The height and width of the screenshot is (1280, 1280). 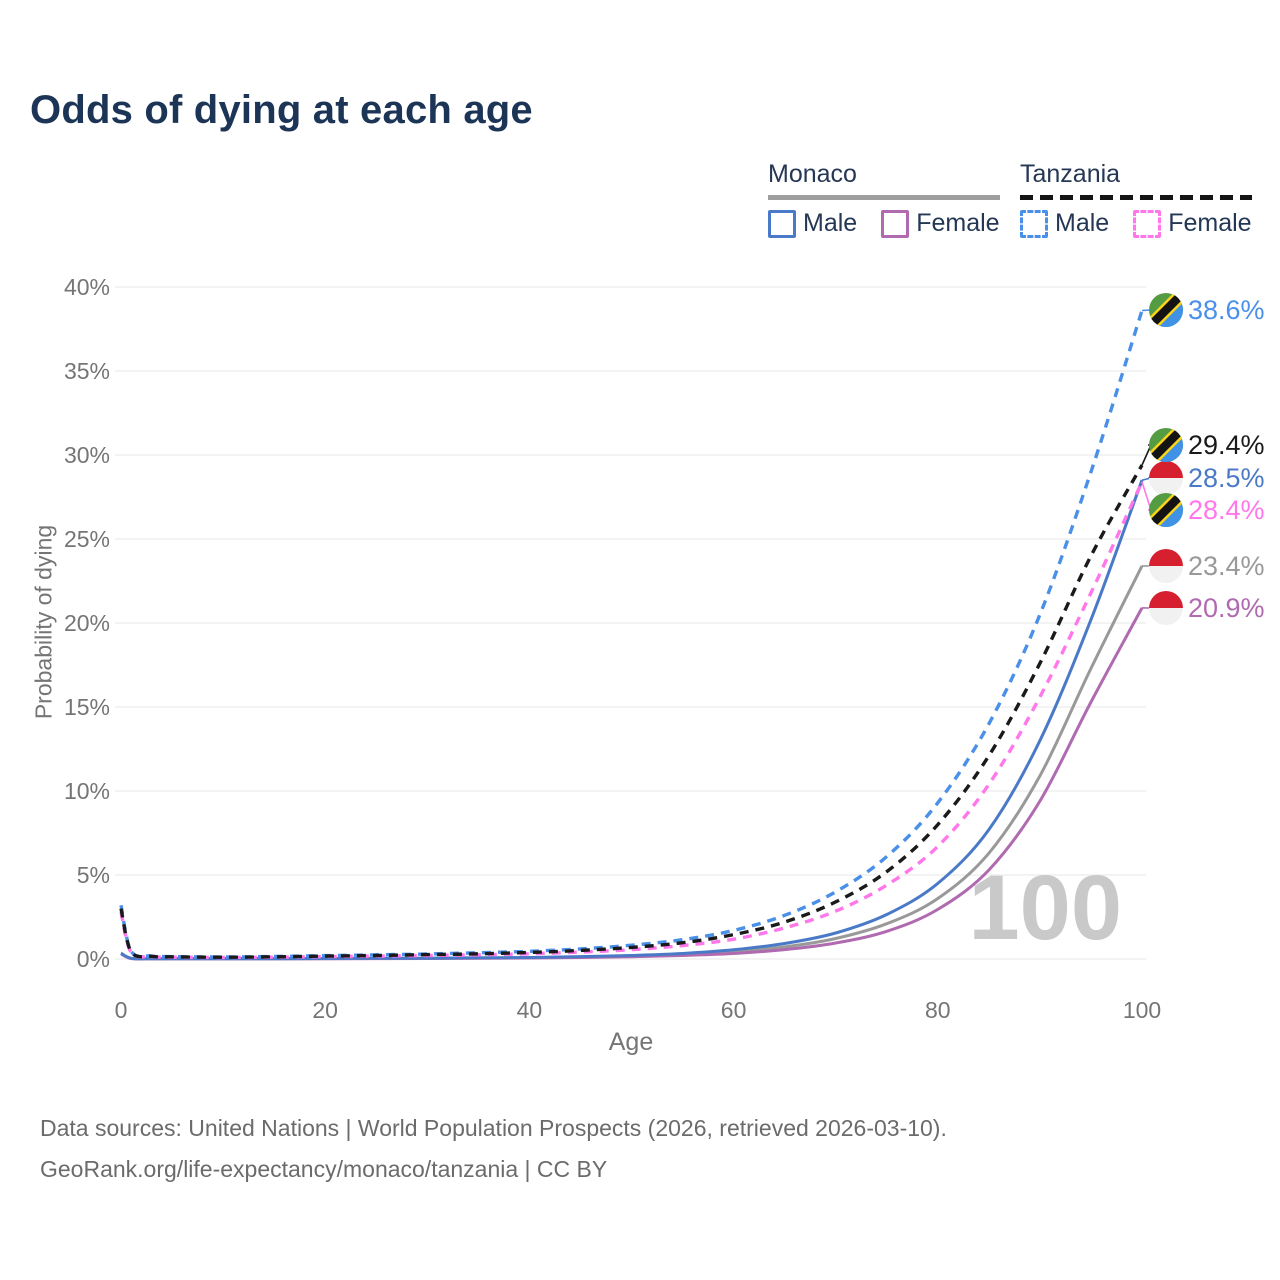 I want to click on end-label-tanzania-total: 29.4%, so click(x=1226, y=445).